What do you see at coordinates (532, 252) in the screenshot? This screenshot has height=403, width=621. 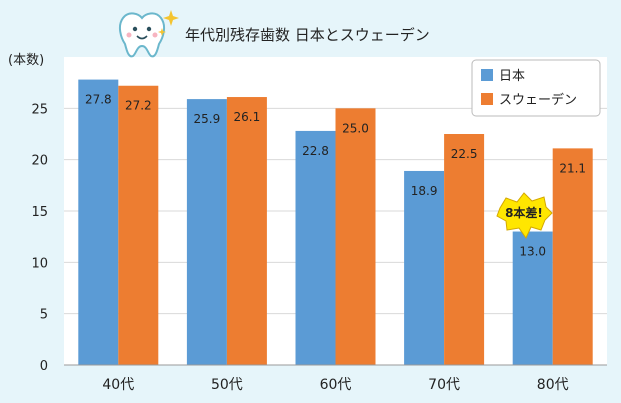 I see `data-label: 13.0` at bounding box center [532, 252].